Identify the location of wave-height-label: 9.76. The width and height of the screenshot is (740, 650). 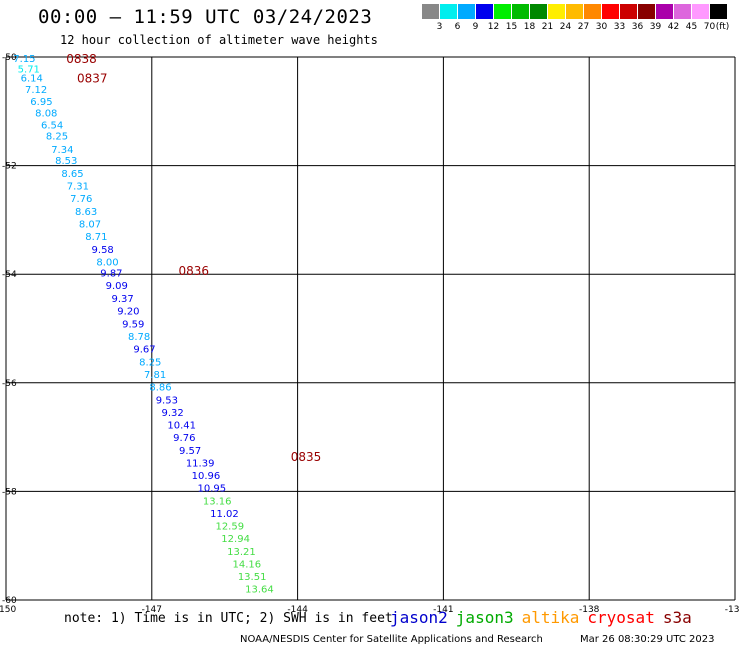
(184, 438).